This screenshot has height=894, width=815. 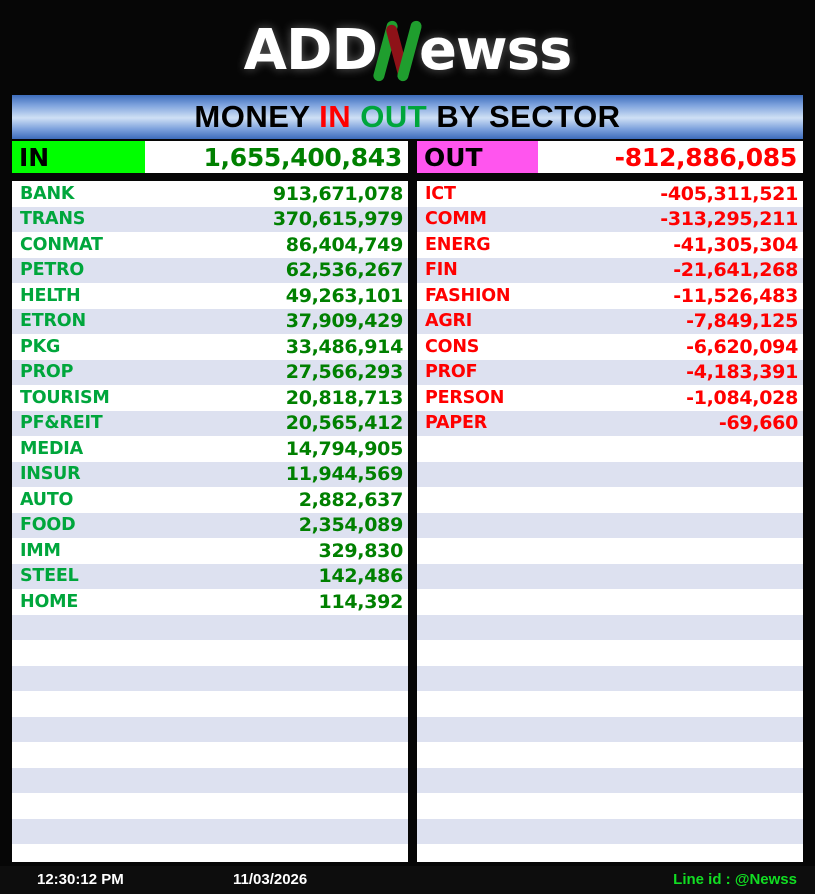 What do you see at coordinates (610, 245) in the screenshot?
I see `table-row: ENERG -41,305,304` at bounding box center [610, 245].